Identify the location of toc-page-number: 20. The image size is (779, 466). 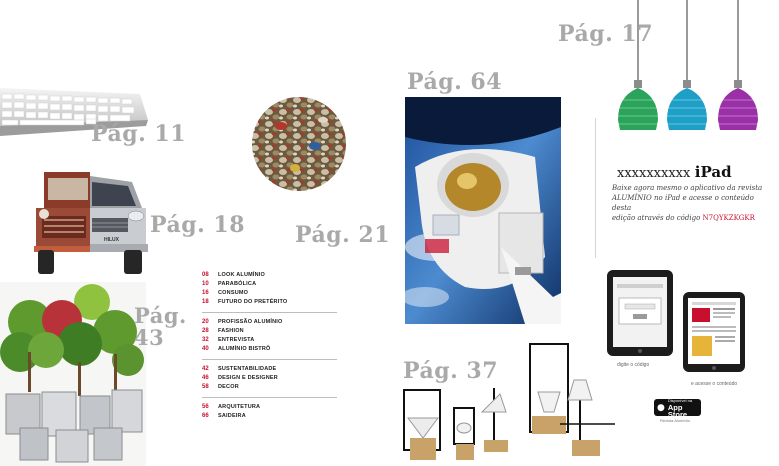
(205, 321).